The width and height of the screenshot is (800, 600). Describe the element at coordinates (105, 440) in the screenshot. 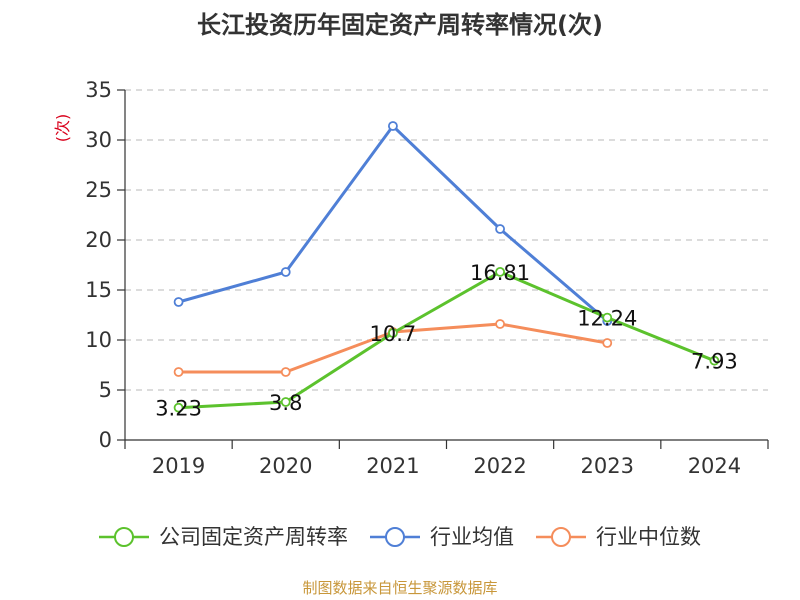

I see `y-tick-label: 0` at that location.